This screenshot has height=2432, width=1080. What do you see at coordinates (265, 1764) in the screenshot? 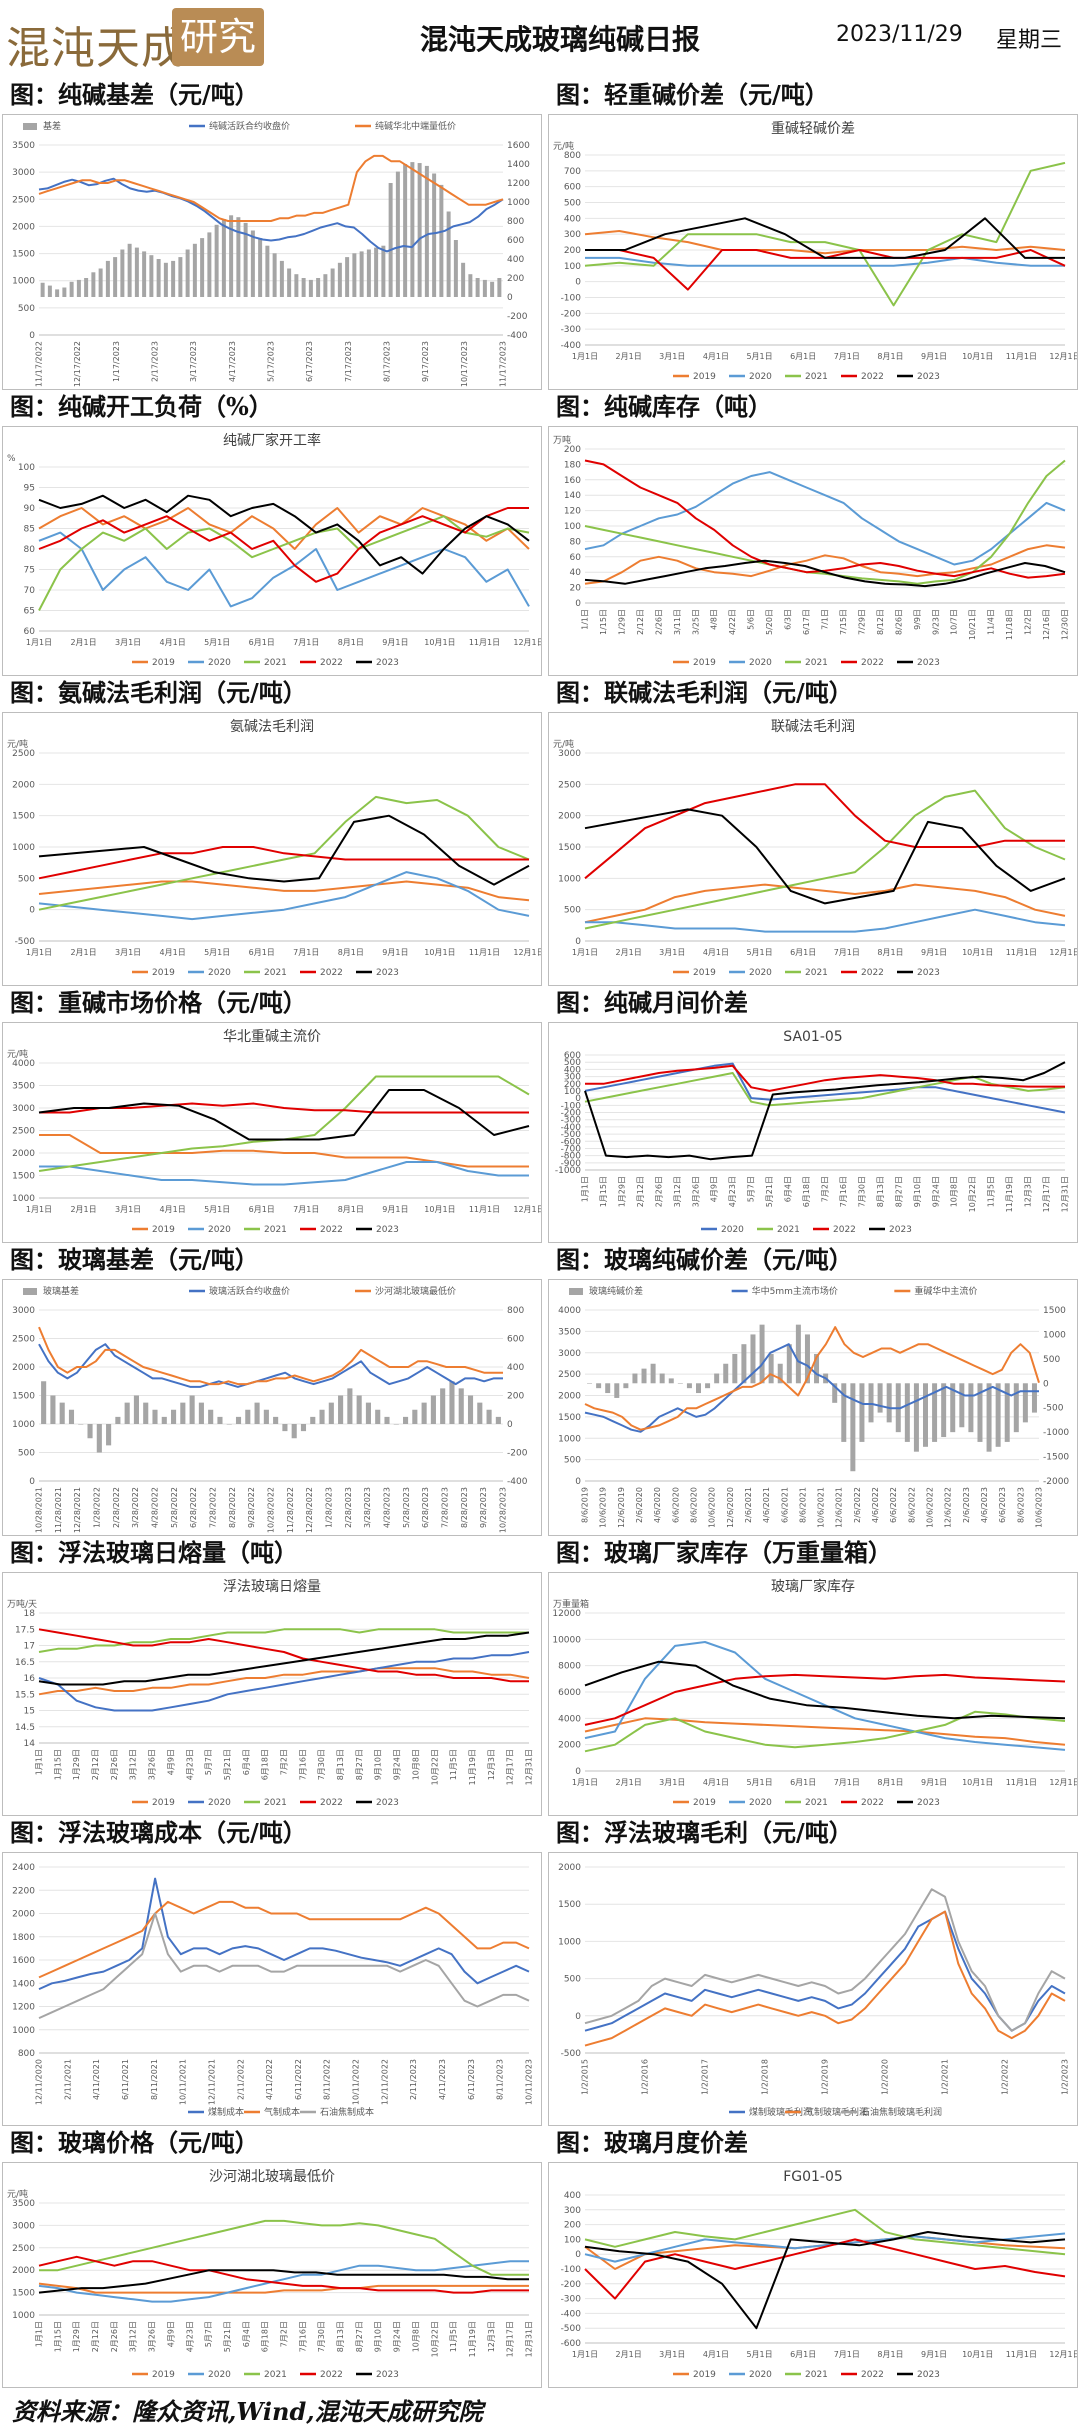
I see `x-tick-label: 6月18日` at bounding box center [265, 1764].